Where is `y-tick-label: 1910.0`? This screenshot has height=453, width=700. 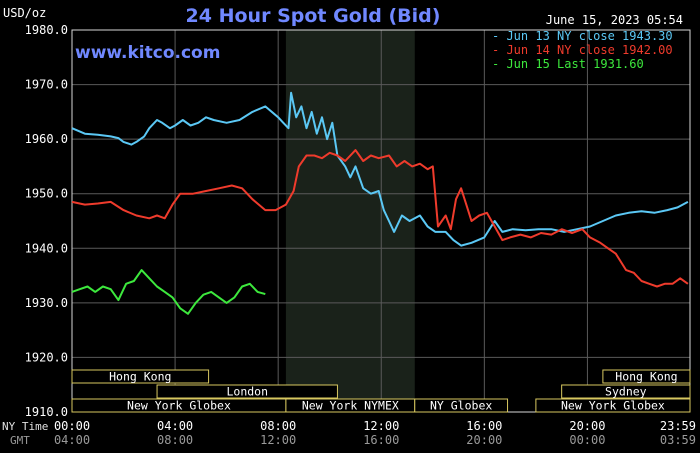
y-tick-label: 1910.0 is located at coordinates (46, 412).